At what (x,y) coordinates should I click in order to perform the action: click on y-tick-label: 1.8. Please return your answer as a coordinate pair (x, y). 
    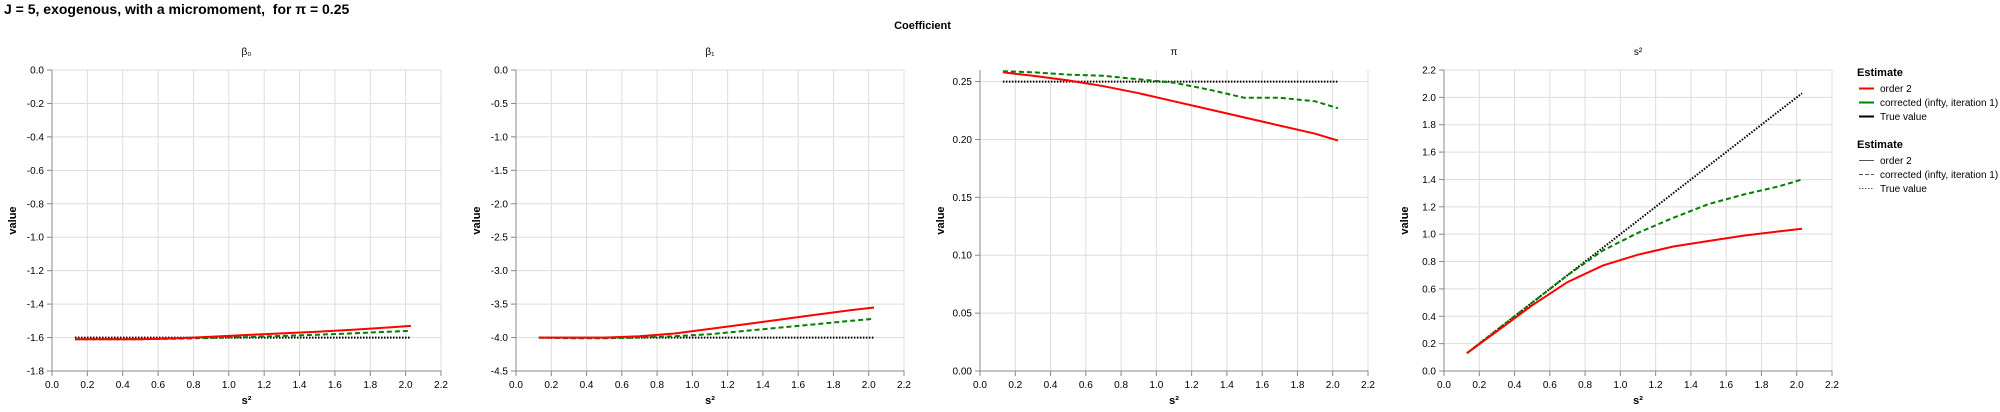
    Looking at the image, I should click on (1429, 125).